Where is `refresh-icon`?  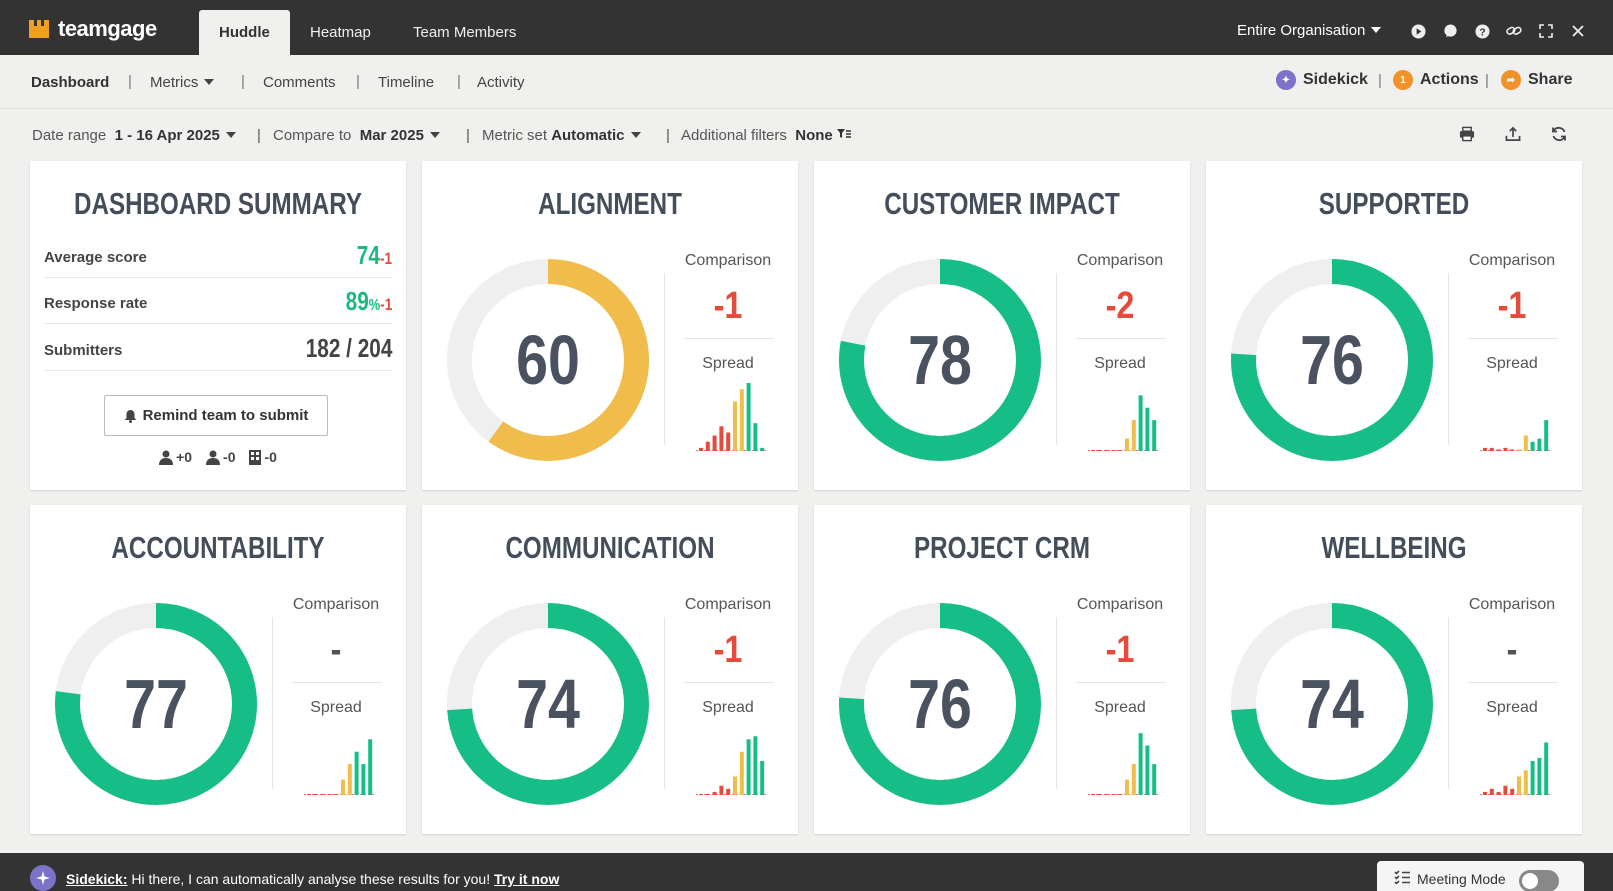
refresh-icon is located at coordinates (1559, 134).